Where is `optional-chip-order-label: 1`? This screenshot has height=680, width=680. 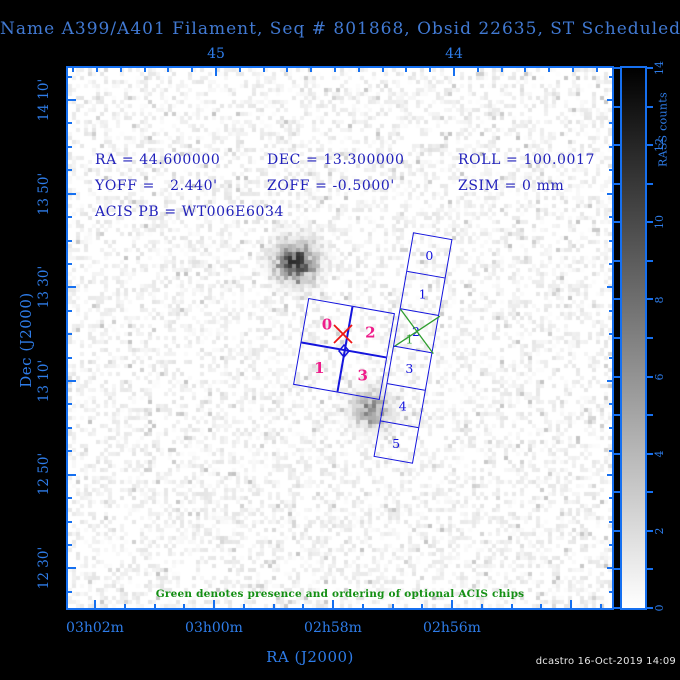 optional-chip-order-label: 1 is located at coordinates (409, 339).